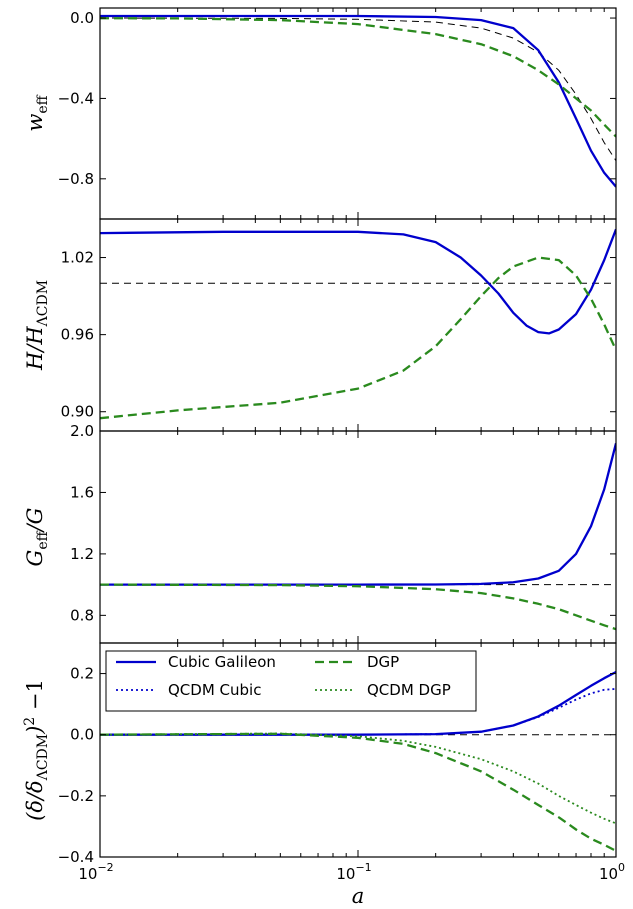 The width and height of the screenshot is (633, 909). Describe the element at coordinates (409, 690) in the screenshot. I see `legend-label: QCDM DGP` at that location.